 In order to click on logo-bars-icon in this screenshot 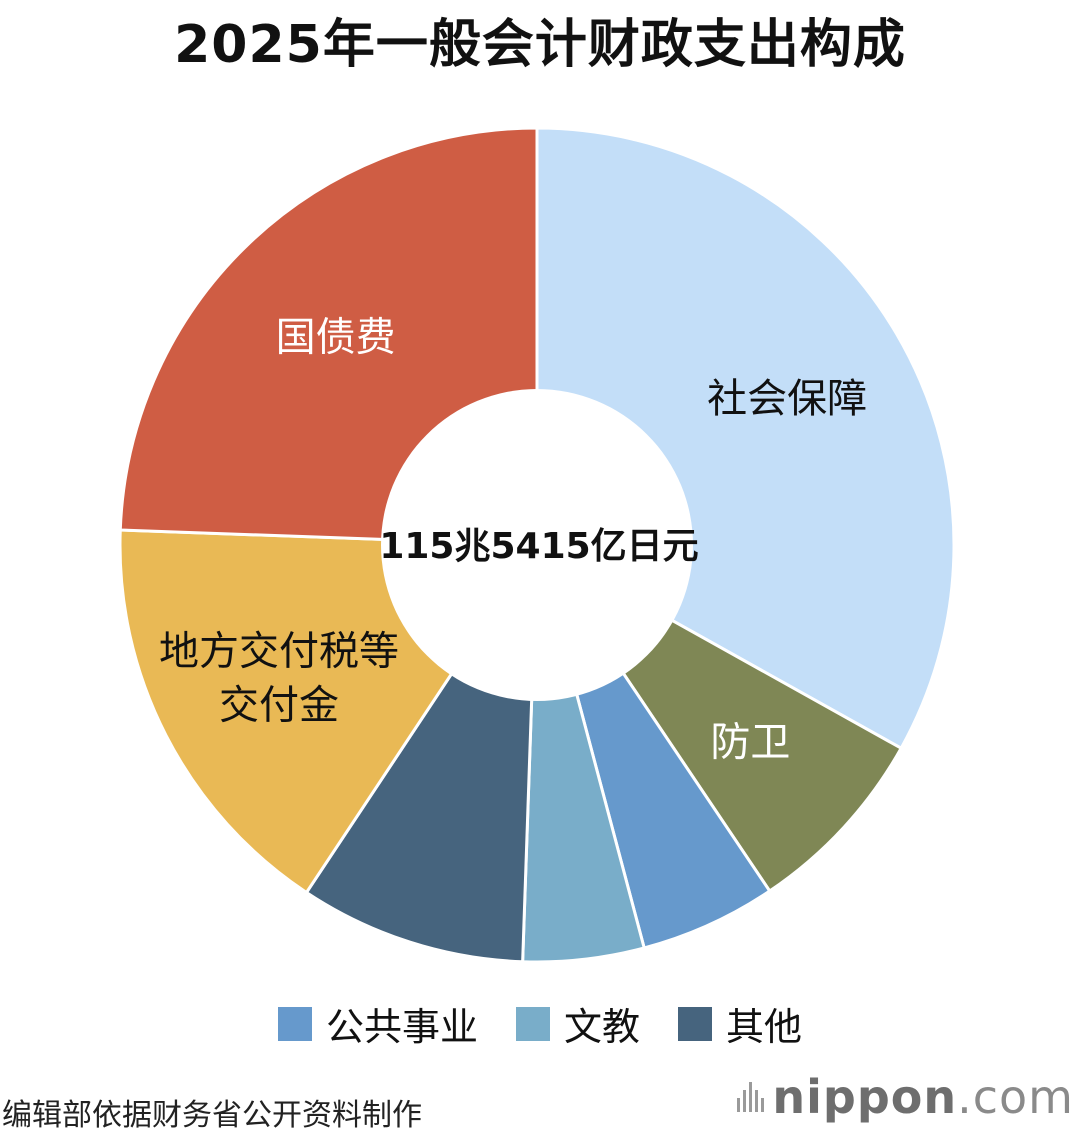, I will do `click(751, 1097)`.